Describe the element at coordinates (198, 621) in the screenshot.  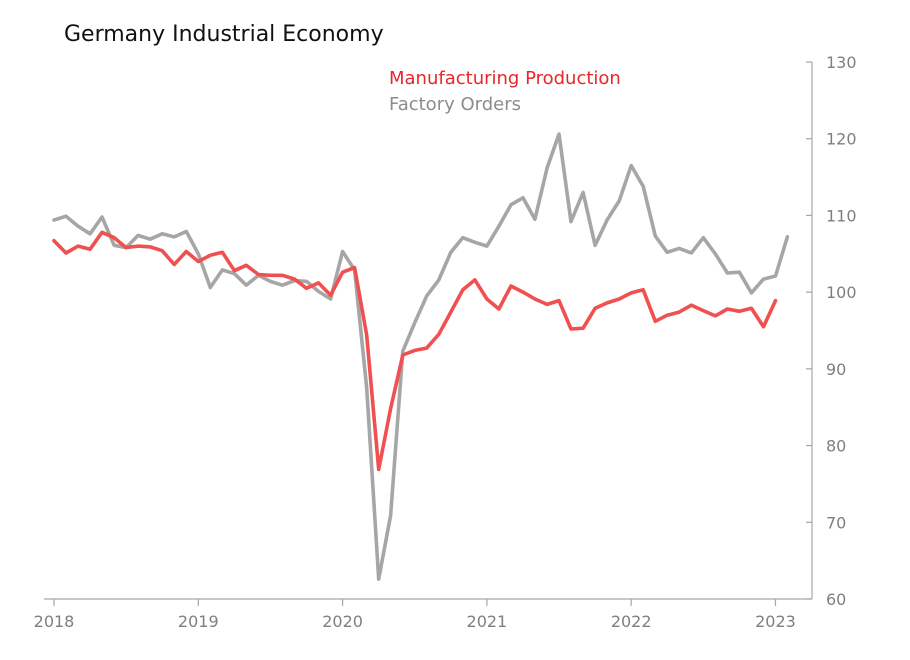
I see `x-tick-label: 2019` at that location.